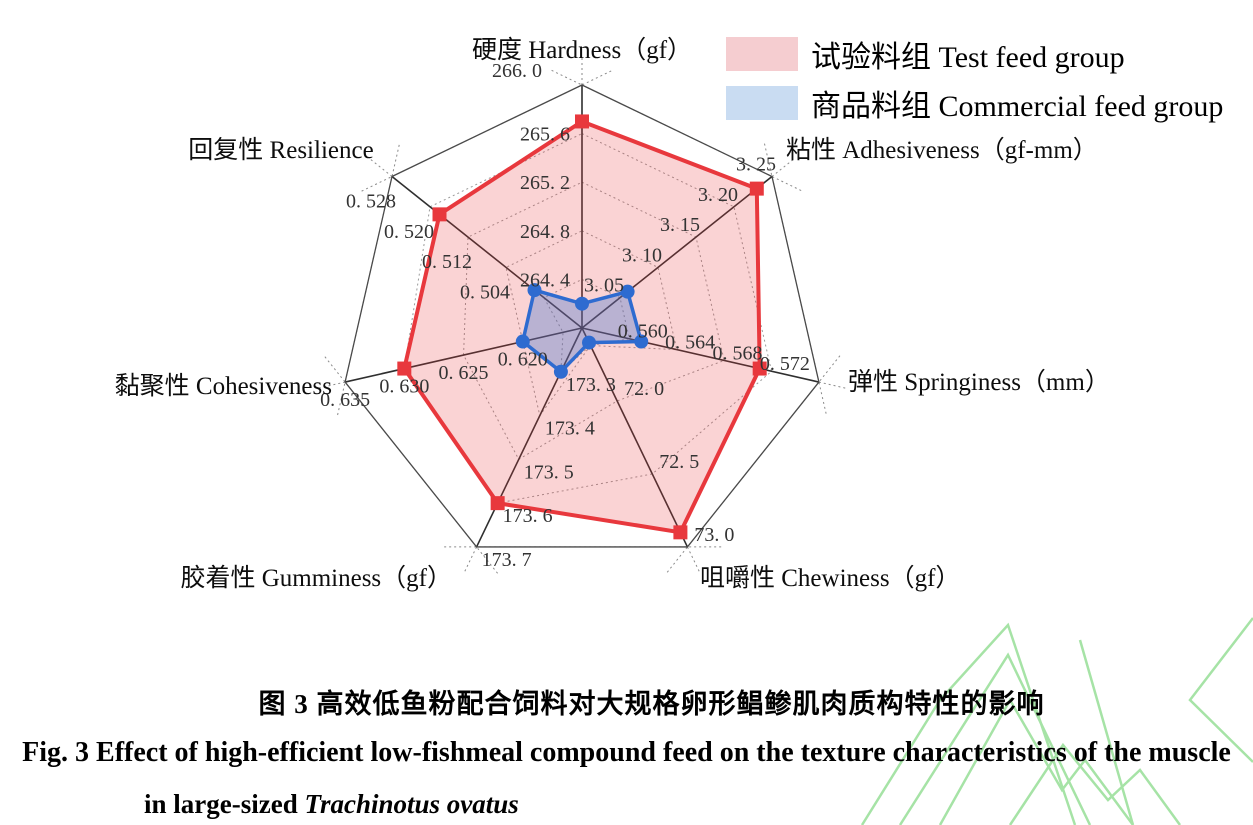 The height and width of the screenshot is (825, 1253). What do you see at coordinates (523, 360) in the screenshot?
I see `tick-label: 0. 620` at bounding box center [523, 360].